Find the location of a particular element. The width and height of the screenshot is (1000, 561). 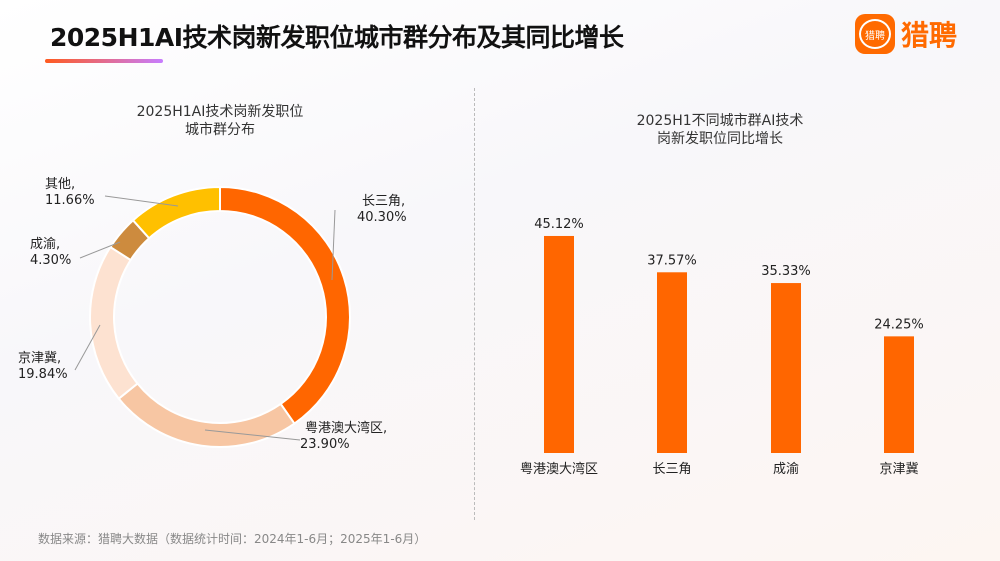

bar-category-label-0: 粤港澳大湾区 is located at coordinates (559, 469).